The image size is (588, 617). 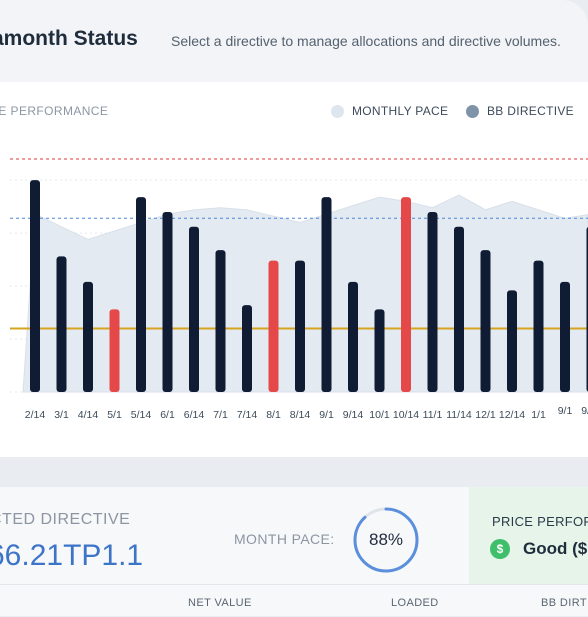 What do you see at coordinates (500, 549) in the screenshot?
I see `dollar-icon: $` at bounding box center [500, 549].